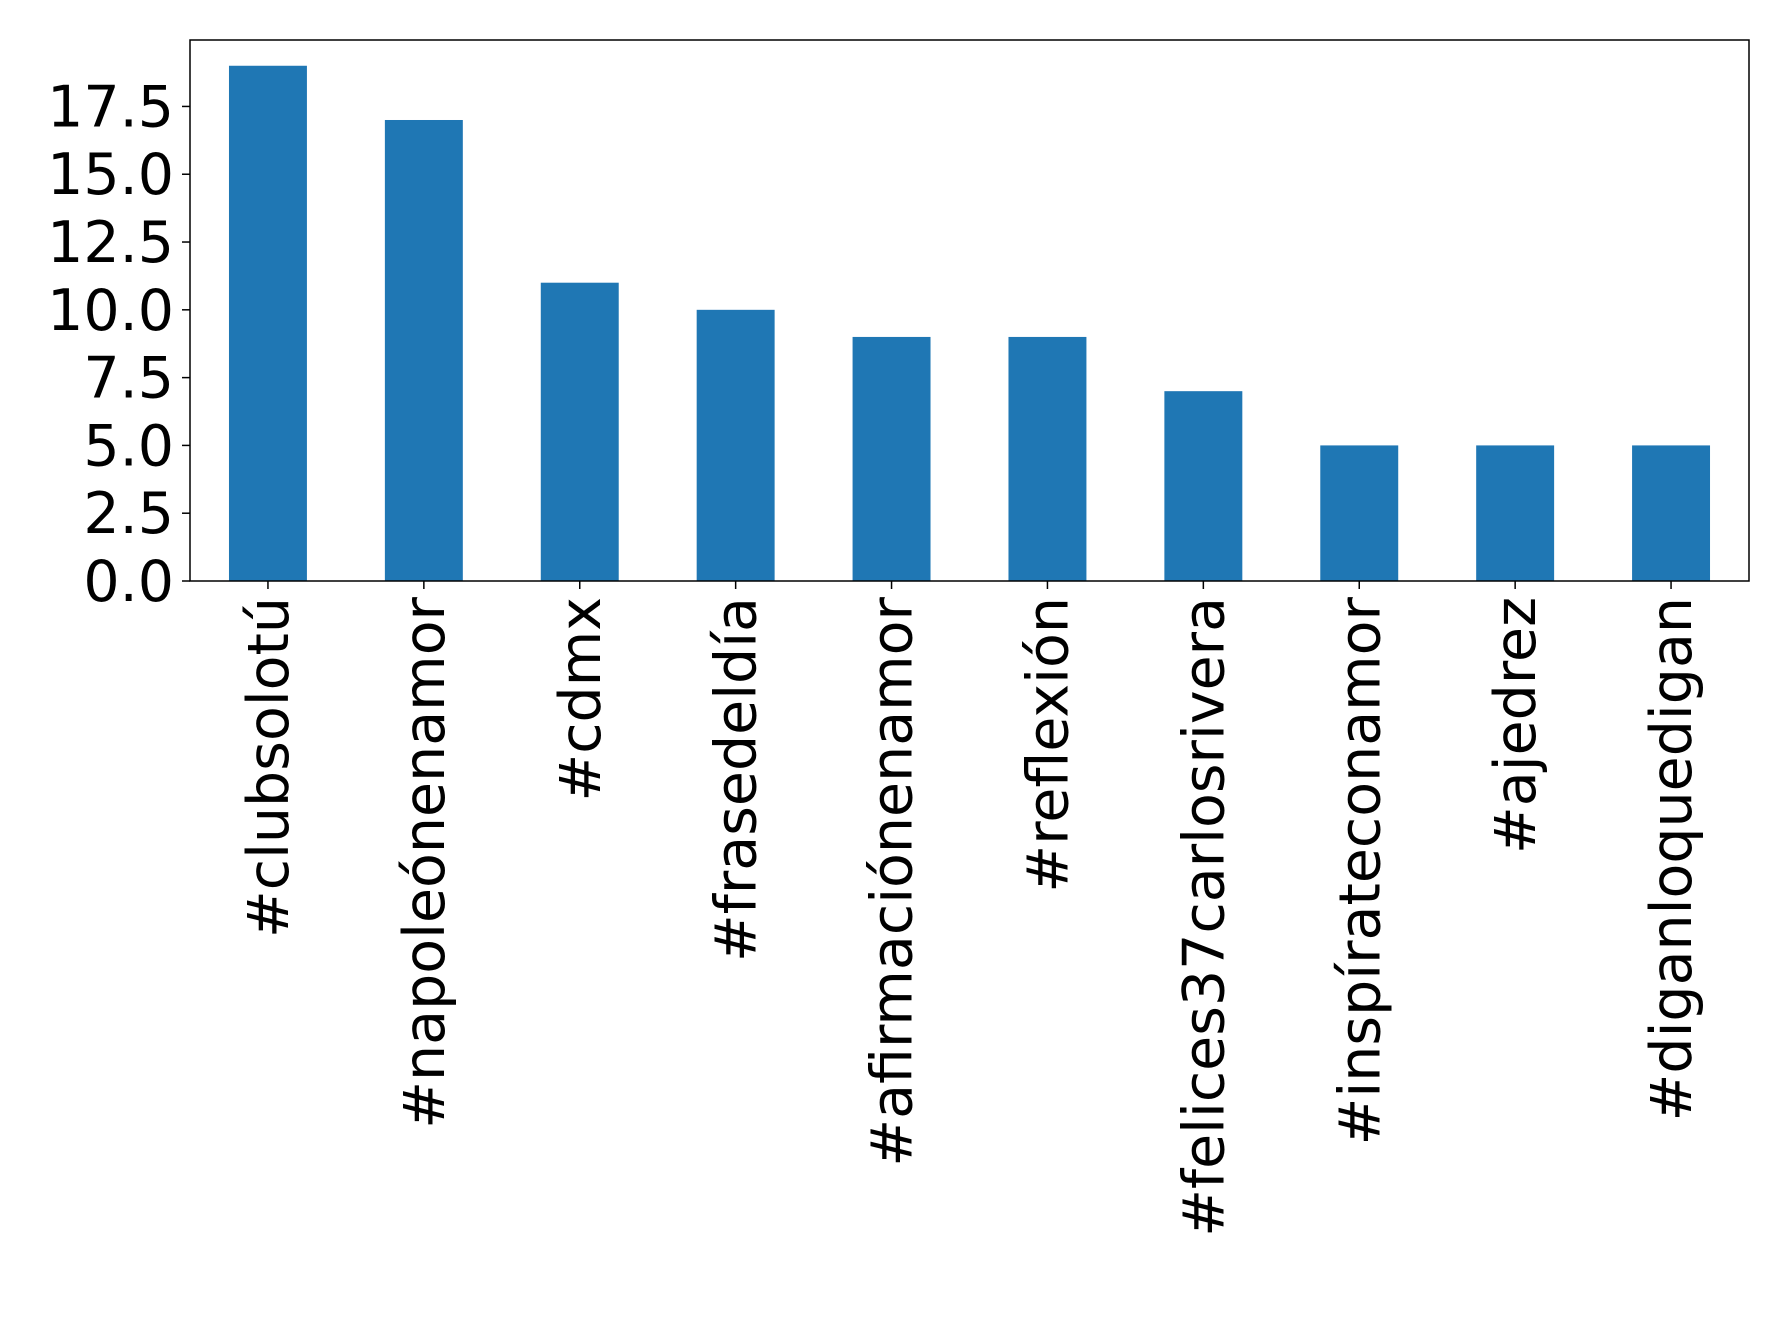 This screenshot has width=1778, height=1330. What do you see at coordinates (110, 175) in the screenshot?
I see `y-tick-label: 15.0` at bounding box center [110, 175].